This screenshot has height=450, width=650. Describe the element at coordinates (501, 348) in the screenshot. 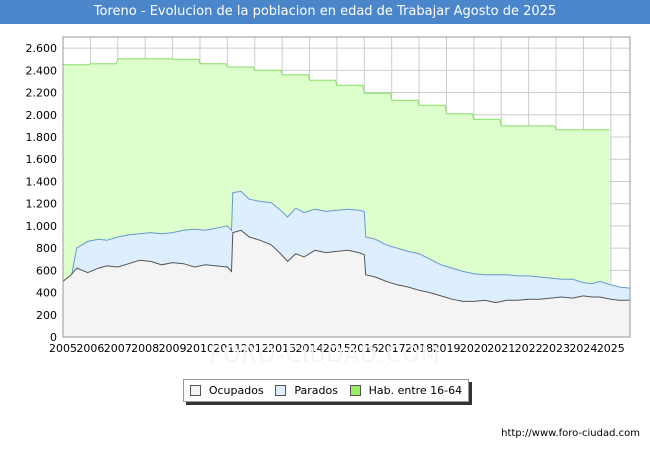

I see `x-tick-label: 2021` at that location.